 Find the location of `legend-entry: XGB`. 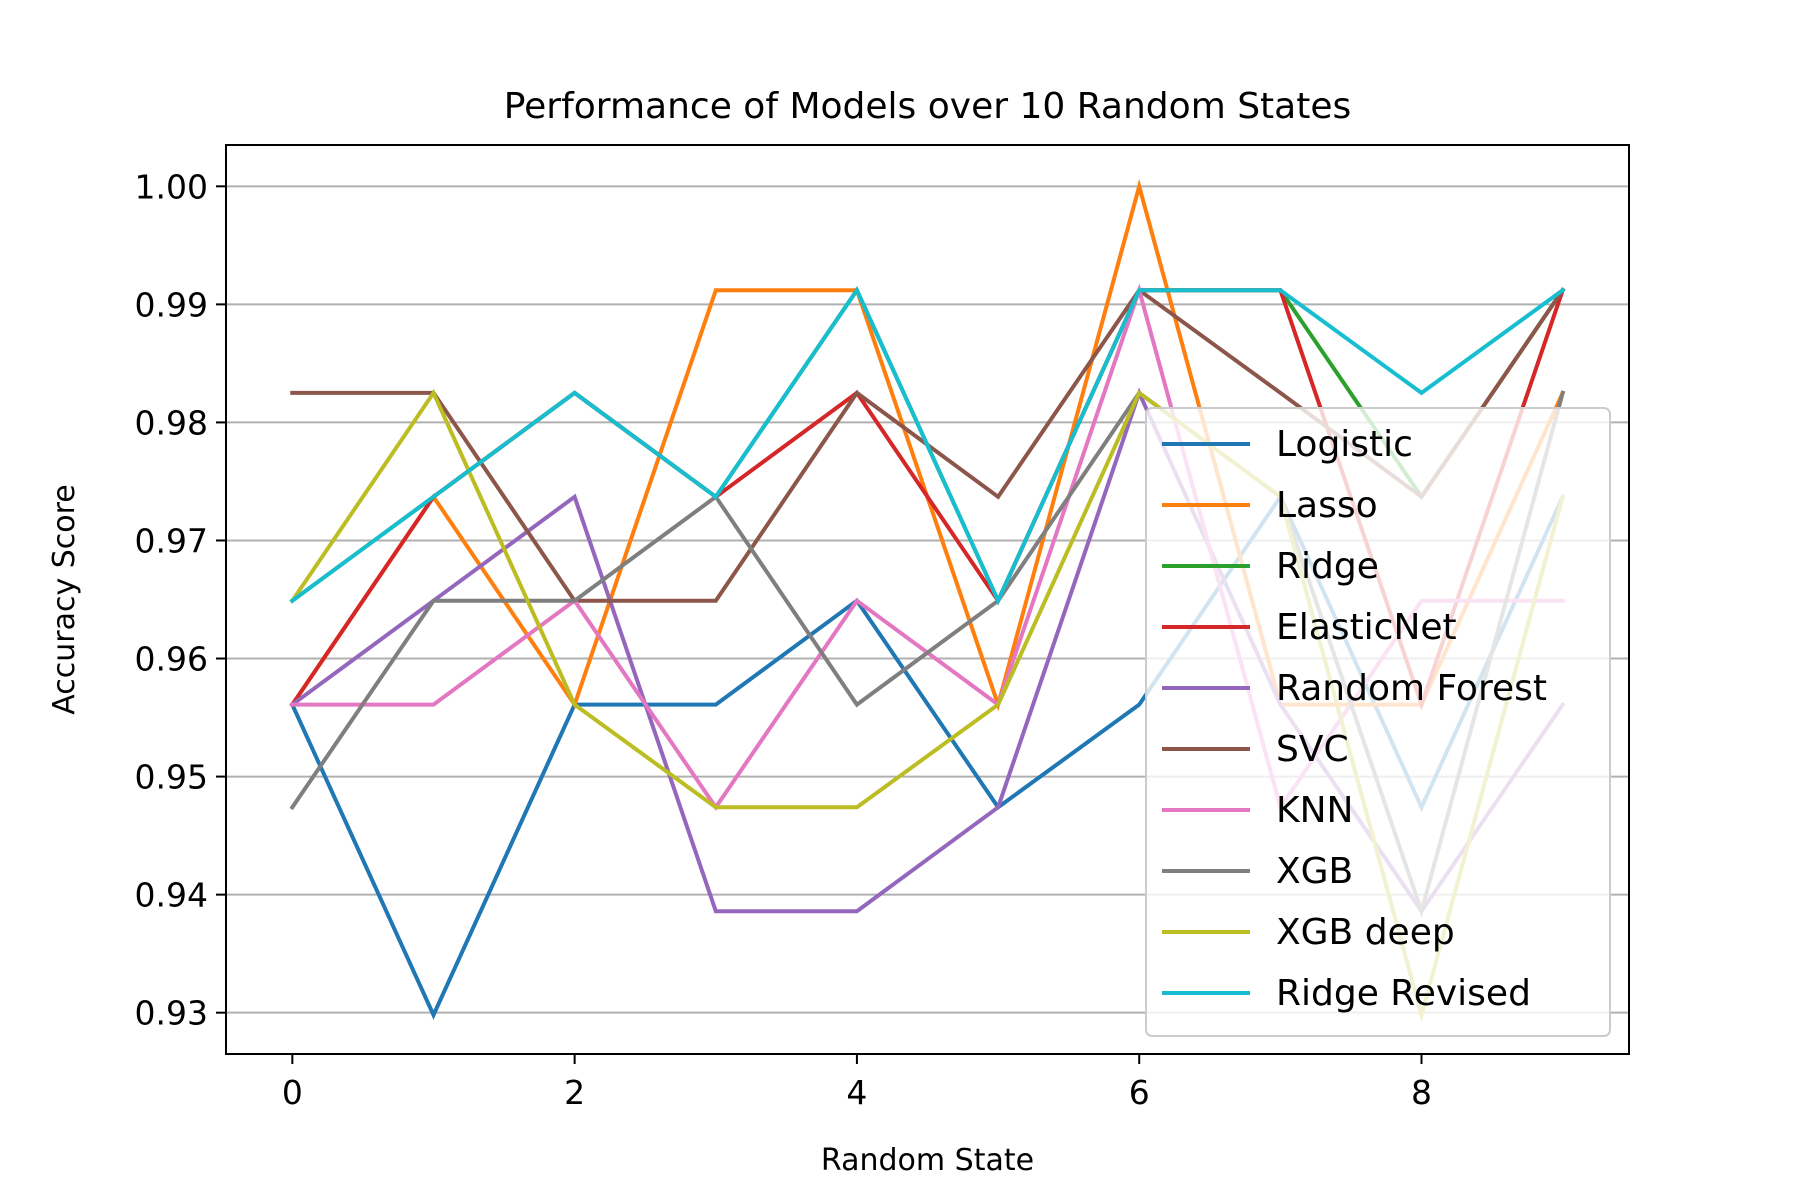

legend-entry: XGB is located at coordinates (1257, 871).